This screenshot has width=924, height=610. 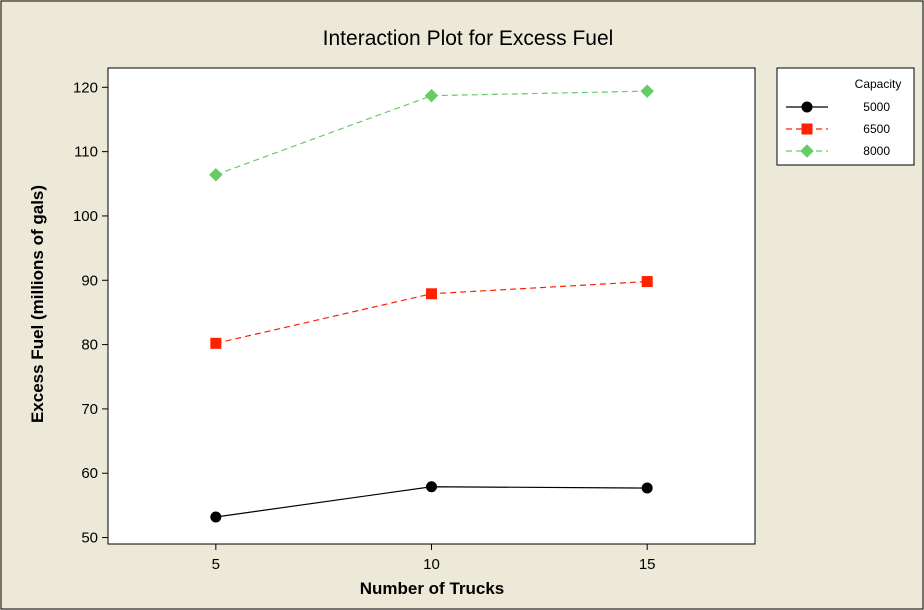 What do you see at coordinates (468, 38) in the screenshot?
I see `chart-title: Interaction Plot for Excess Fuel` at bounding box center [468, 38].